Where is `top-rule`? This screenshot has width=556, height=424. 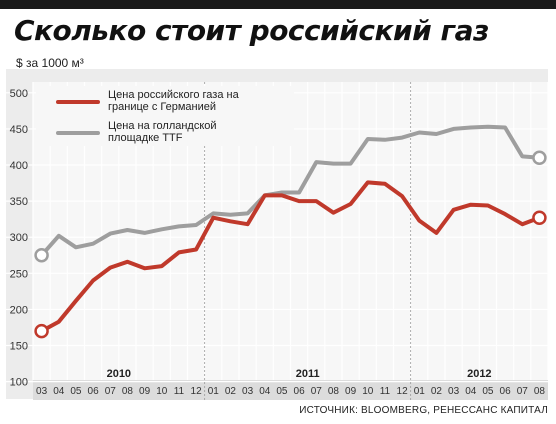
top-rule is located at coordinates (278, 4).